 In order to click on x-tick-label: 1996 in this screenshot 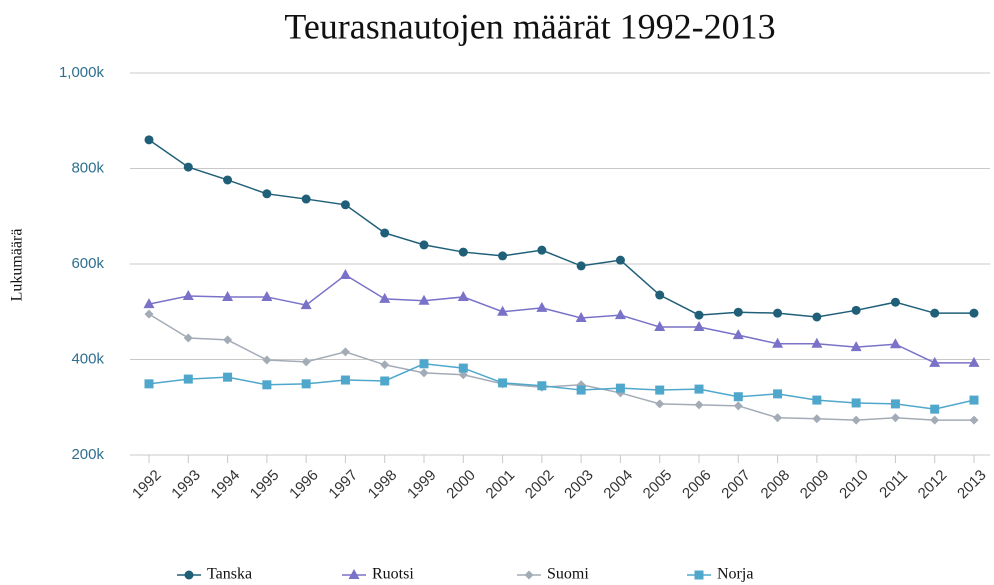, I will do `click(304, 485)`.